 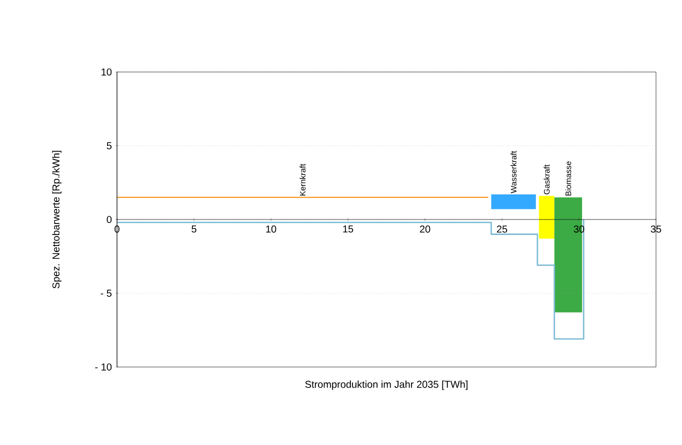 I want to click on x-tick-label: 10, so click(x=271, y=229).